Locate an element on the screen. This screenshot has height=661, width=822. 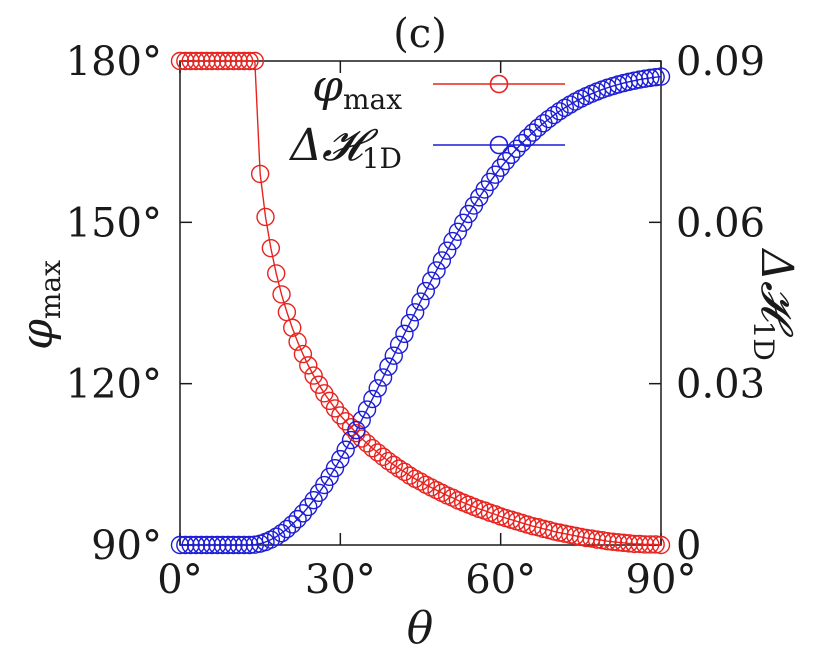
y-right-tick-label: 0.06 is located at coordinates (720, 223).